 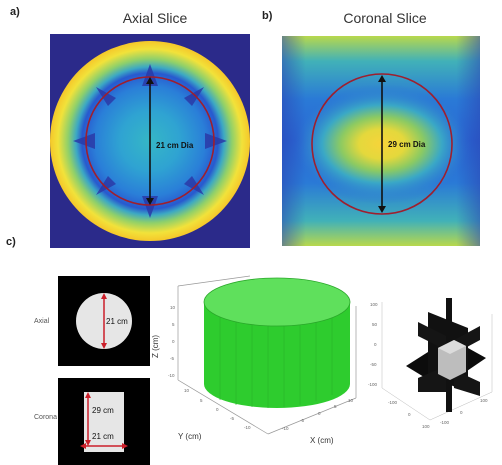 What do you see at coordinates (373, 364) in the screenshot?
I see `svg-text: -50` at bounding box center [373, 364].